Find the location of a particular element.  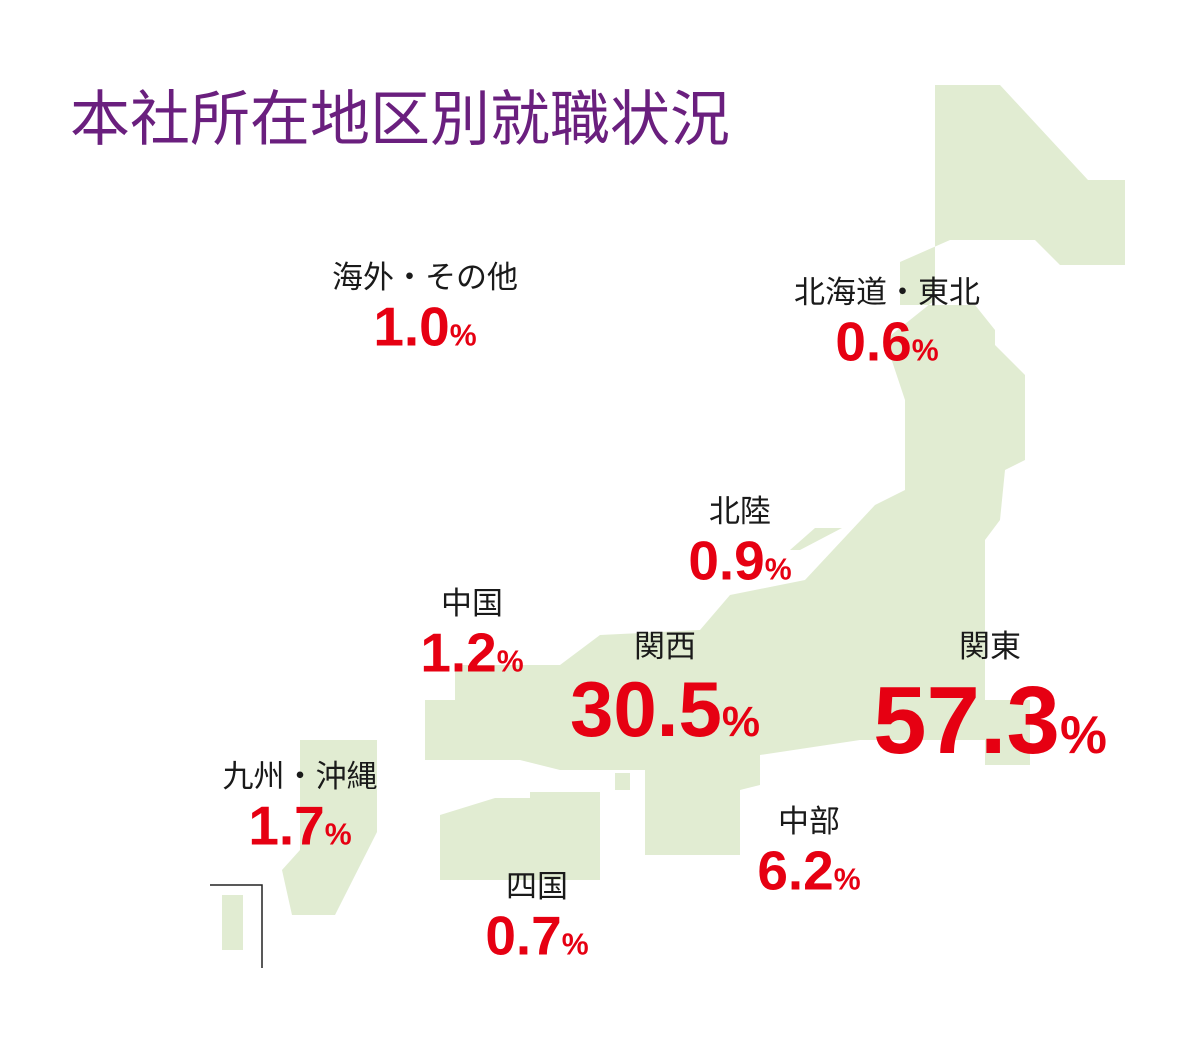

value-number: 1.2 is located at coordinates (458, 652).